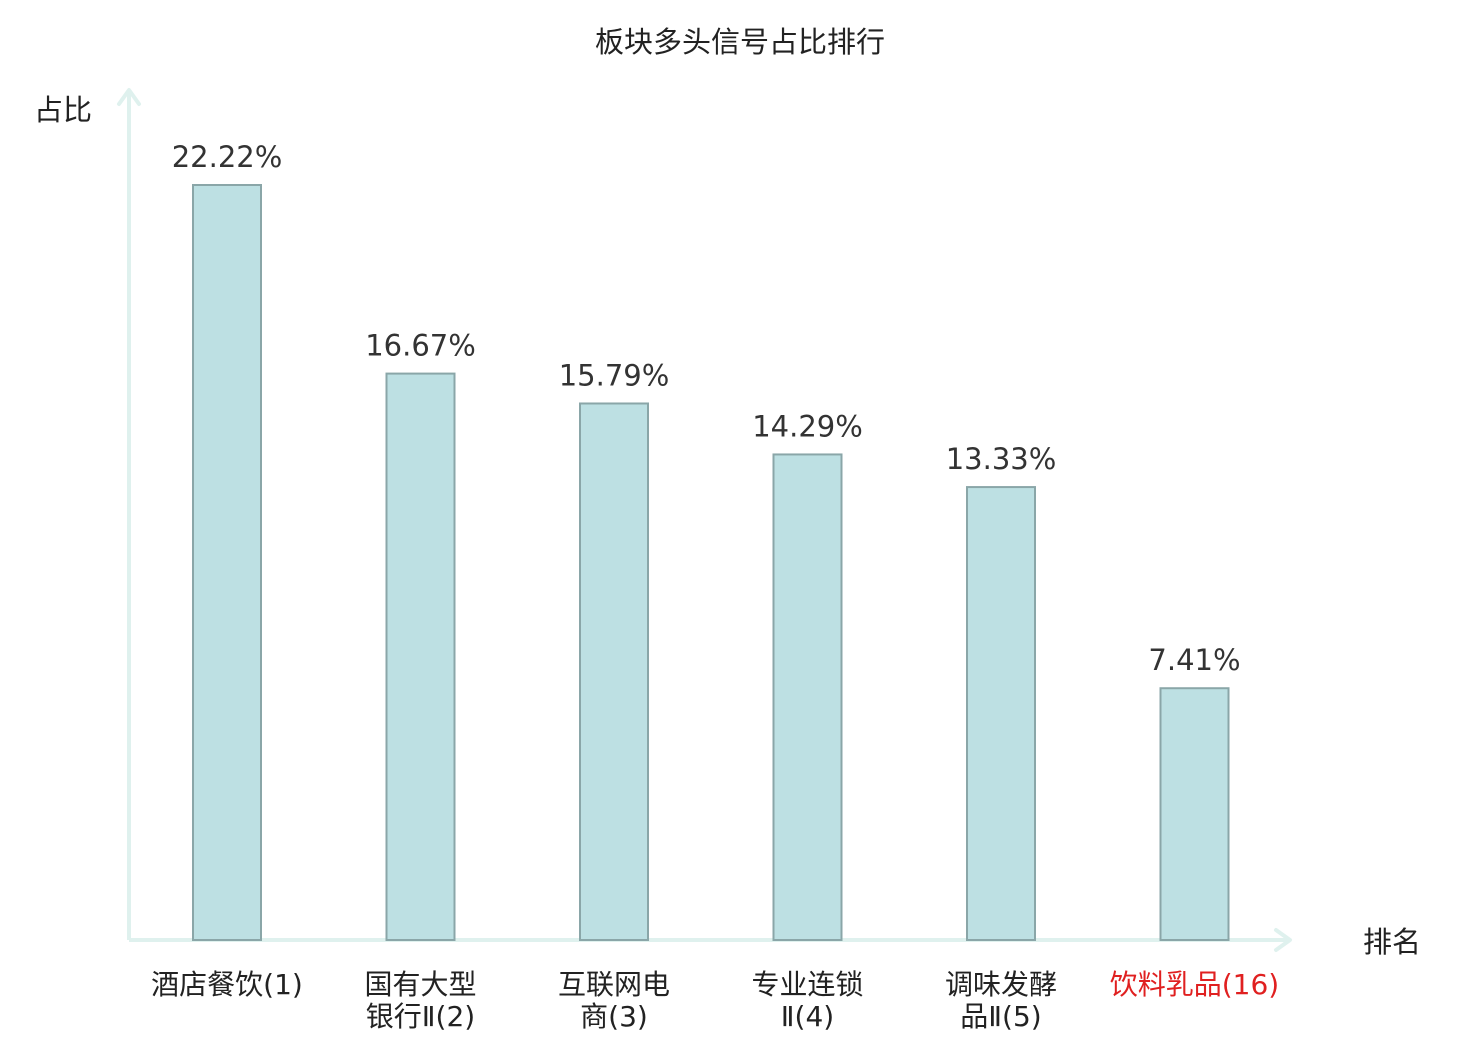 The height and width of the screenshot is (1044, 1480). I want to click on bar-value-label: 22.22%, so click(227, 157).